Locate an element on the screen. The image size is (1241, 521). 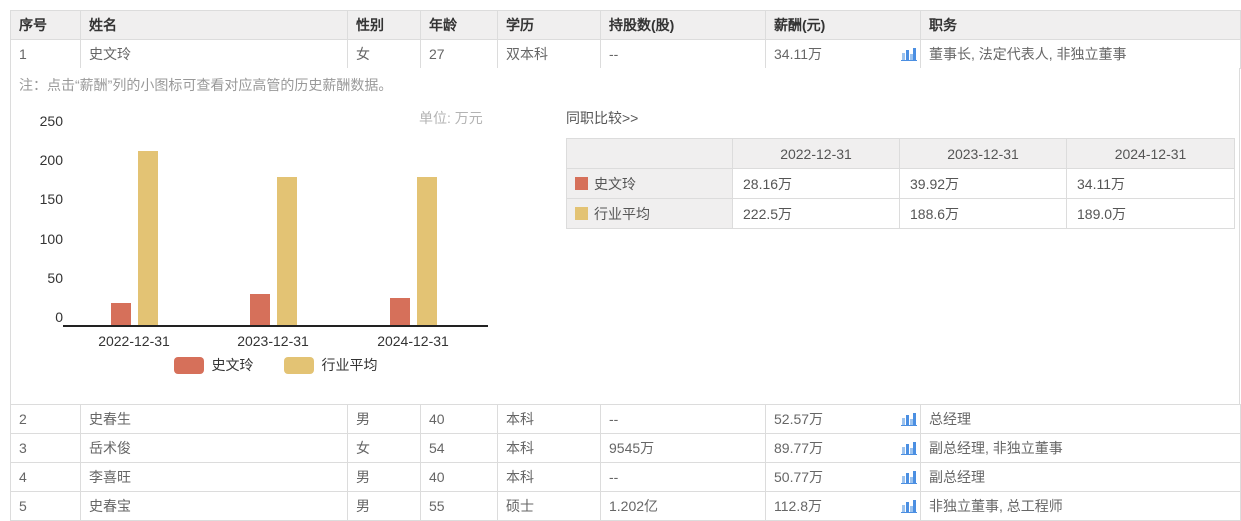
table-header-row: 序号 姓名 性别 年龄 学历 持股数(股) 薪酬(元) 职务 is located at coordinates (625, 25).